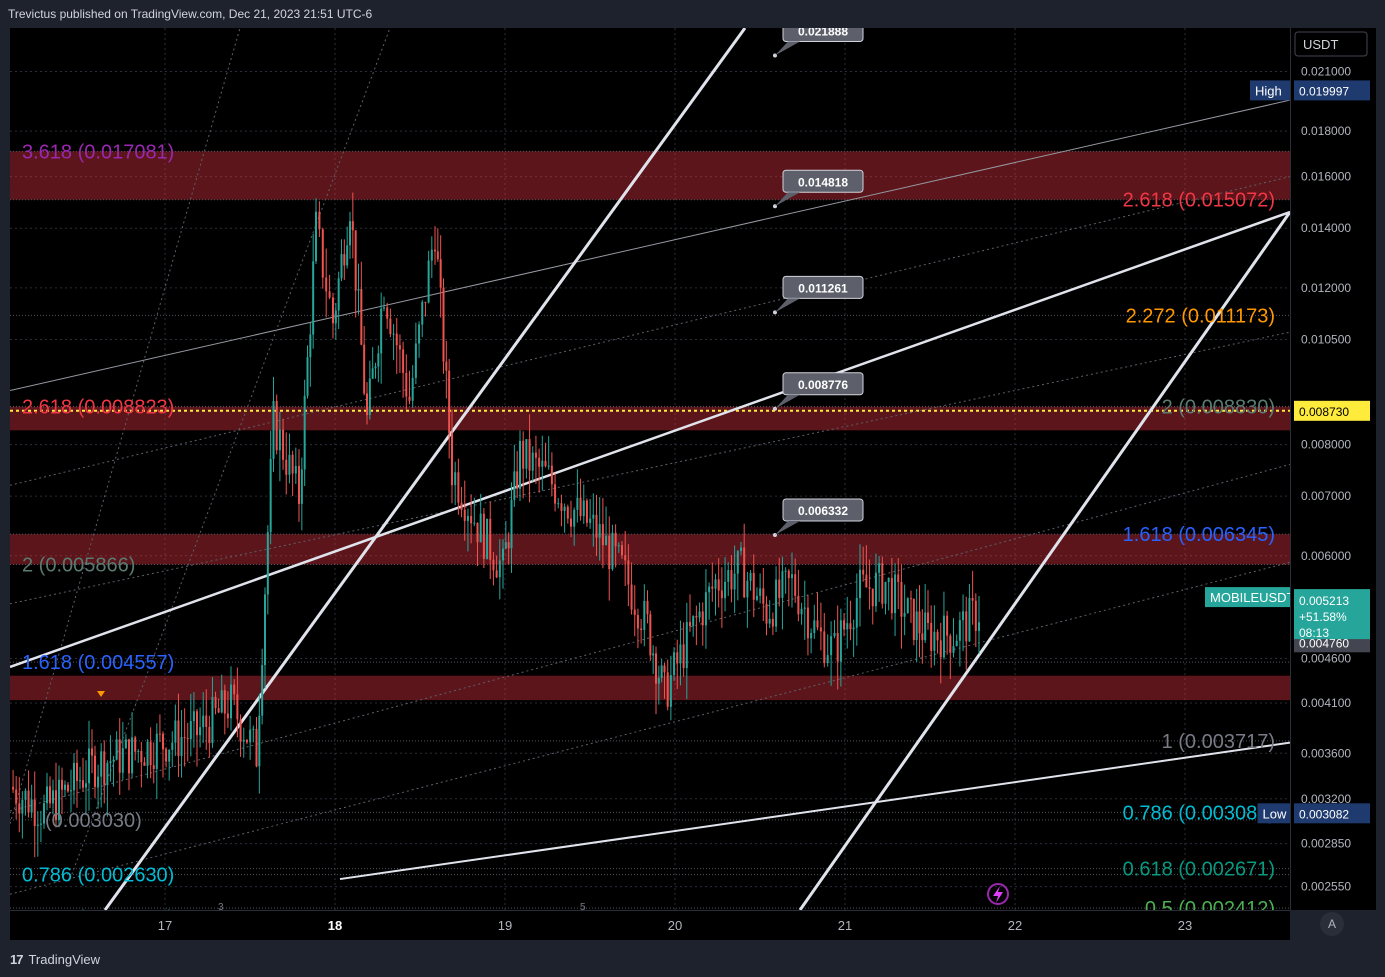 The image size is (1385, 977). What do you see at coordinates (650, 925) in the screenshot?
I see `time-axis: 17 18 19 20 21 22 23` at bounding box center [650, 925].